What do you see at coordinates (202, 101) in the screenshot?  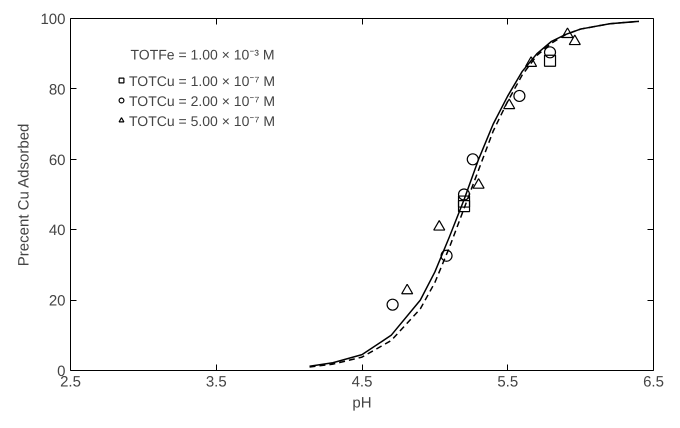 I see `legend-label: TOTCu = 2.00 × 10⁻⁷ M` at bounding box center [202, 101].